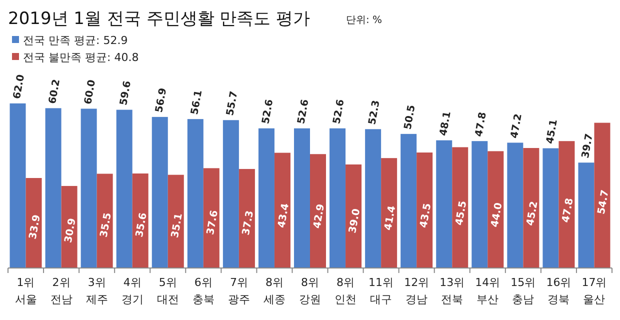 The width and height of the screenshot is (620, 320). What do you see at coordinates (452, 291) in the screenshot?
I see `x-tick-label: 13위 전북` at bounding box center [452, 291].